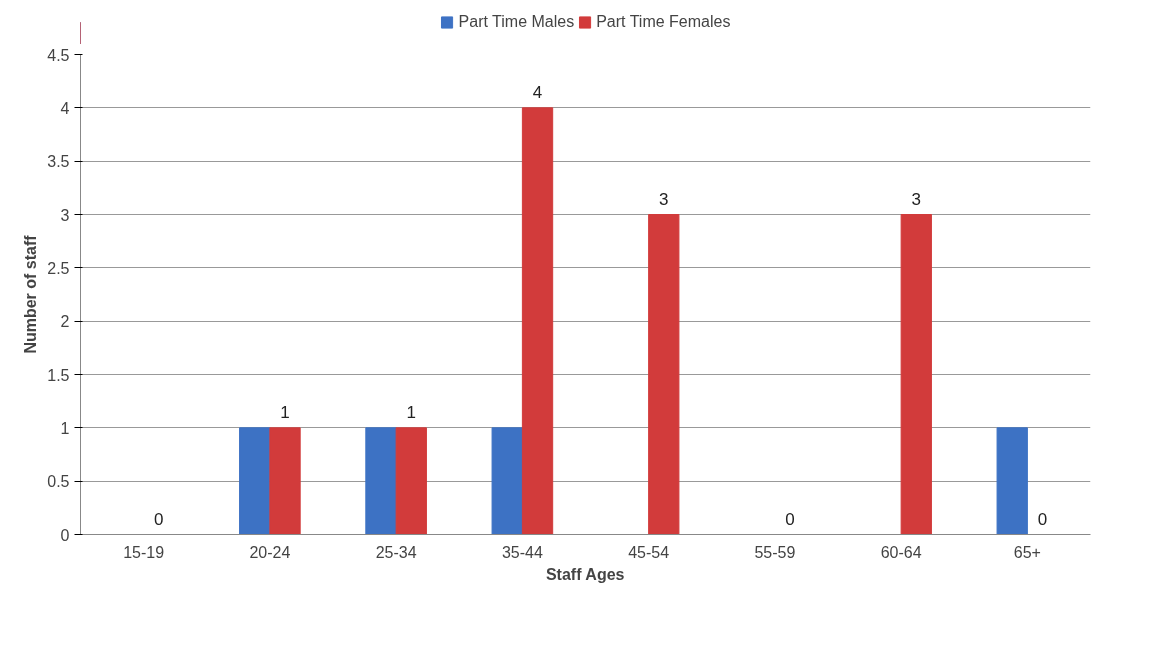 This screenshot has width=1162, height=671. I want to click on y-axis-title: Number of staff, so click(31, 294).